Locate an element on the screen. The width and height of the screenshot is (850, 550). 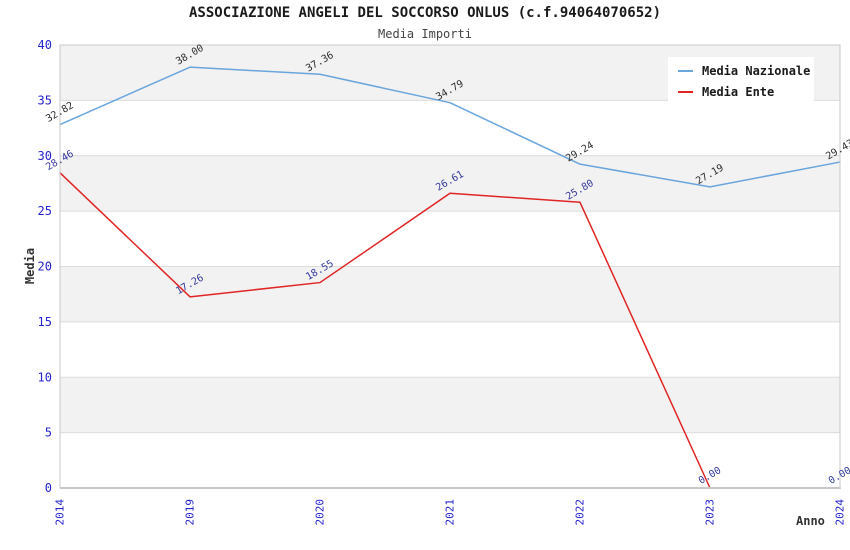
x-tick-label: 2020 is located at coordinates (320, 512).